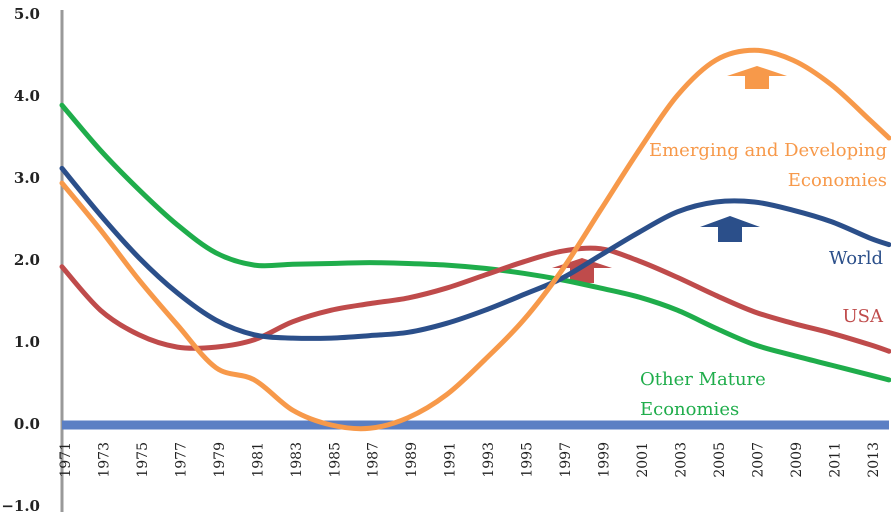 Image resolution: width=891 pixels, height=516 pixels. I want to click on series-label: Emerging and Developing Economies, so click(767, 165).